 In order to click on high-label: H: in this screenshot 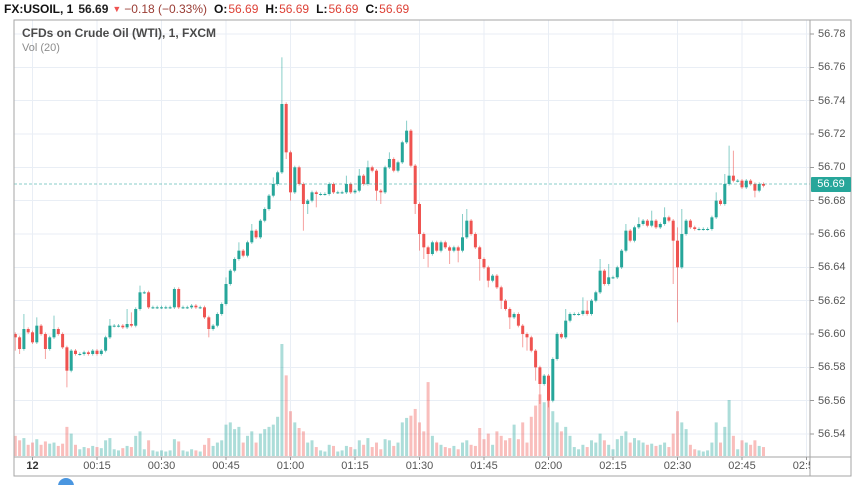, I will do `click(272, 9)`.